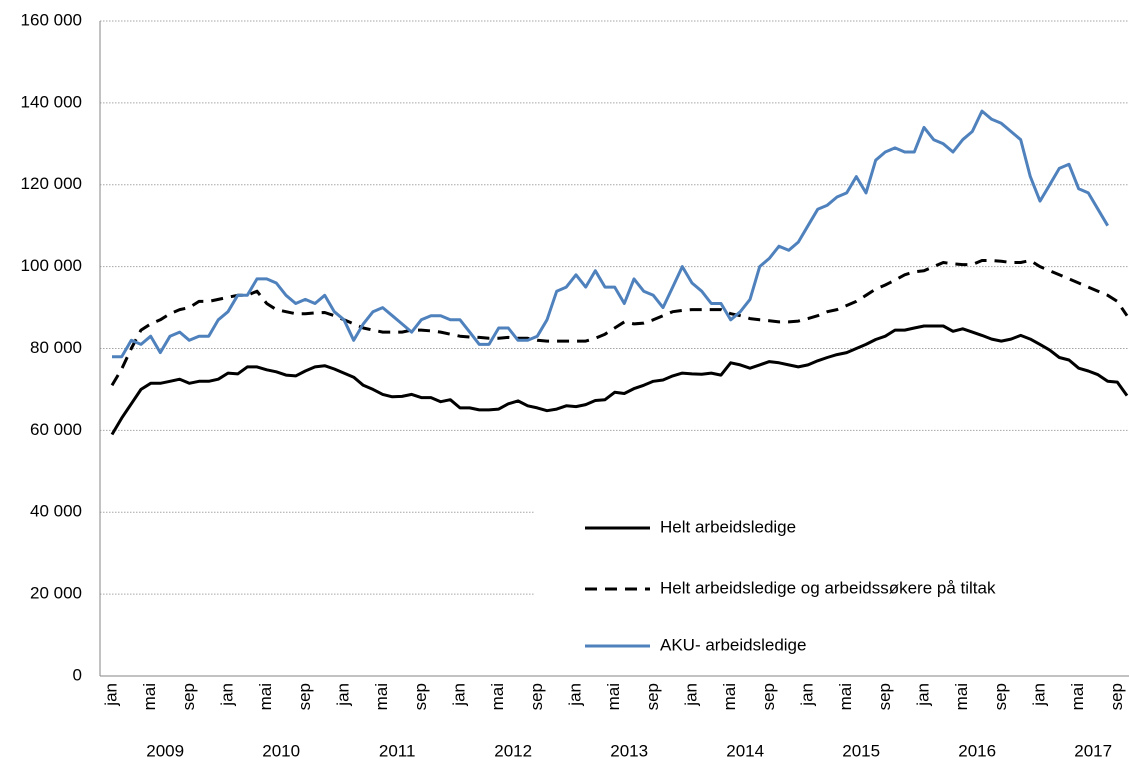 The image size is (1129, 767). I want to click on y-tick-label: 120 000, so click(51, 183).